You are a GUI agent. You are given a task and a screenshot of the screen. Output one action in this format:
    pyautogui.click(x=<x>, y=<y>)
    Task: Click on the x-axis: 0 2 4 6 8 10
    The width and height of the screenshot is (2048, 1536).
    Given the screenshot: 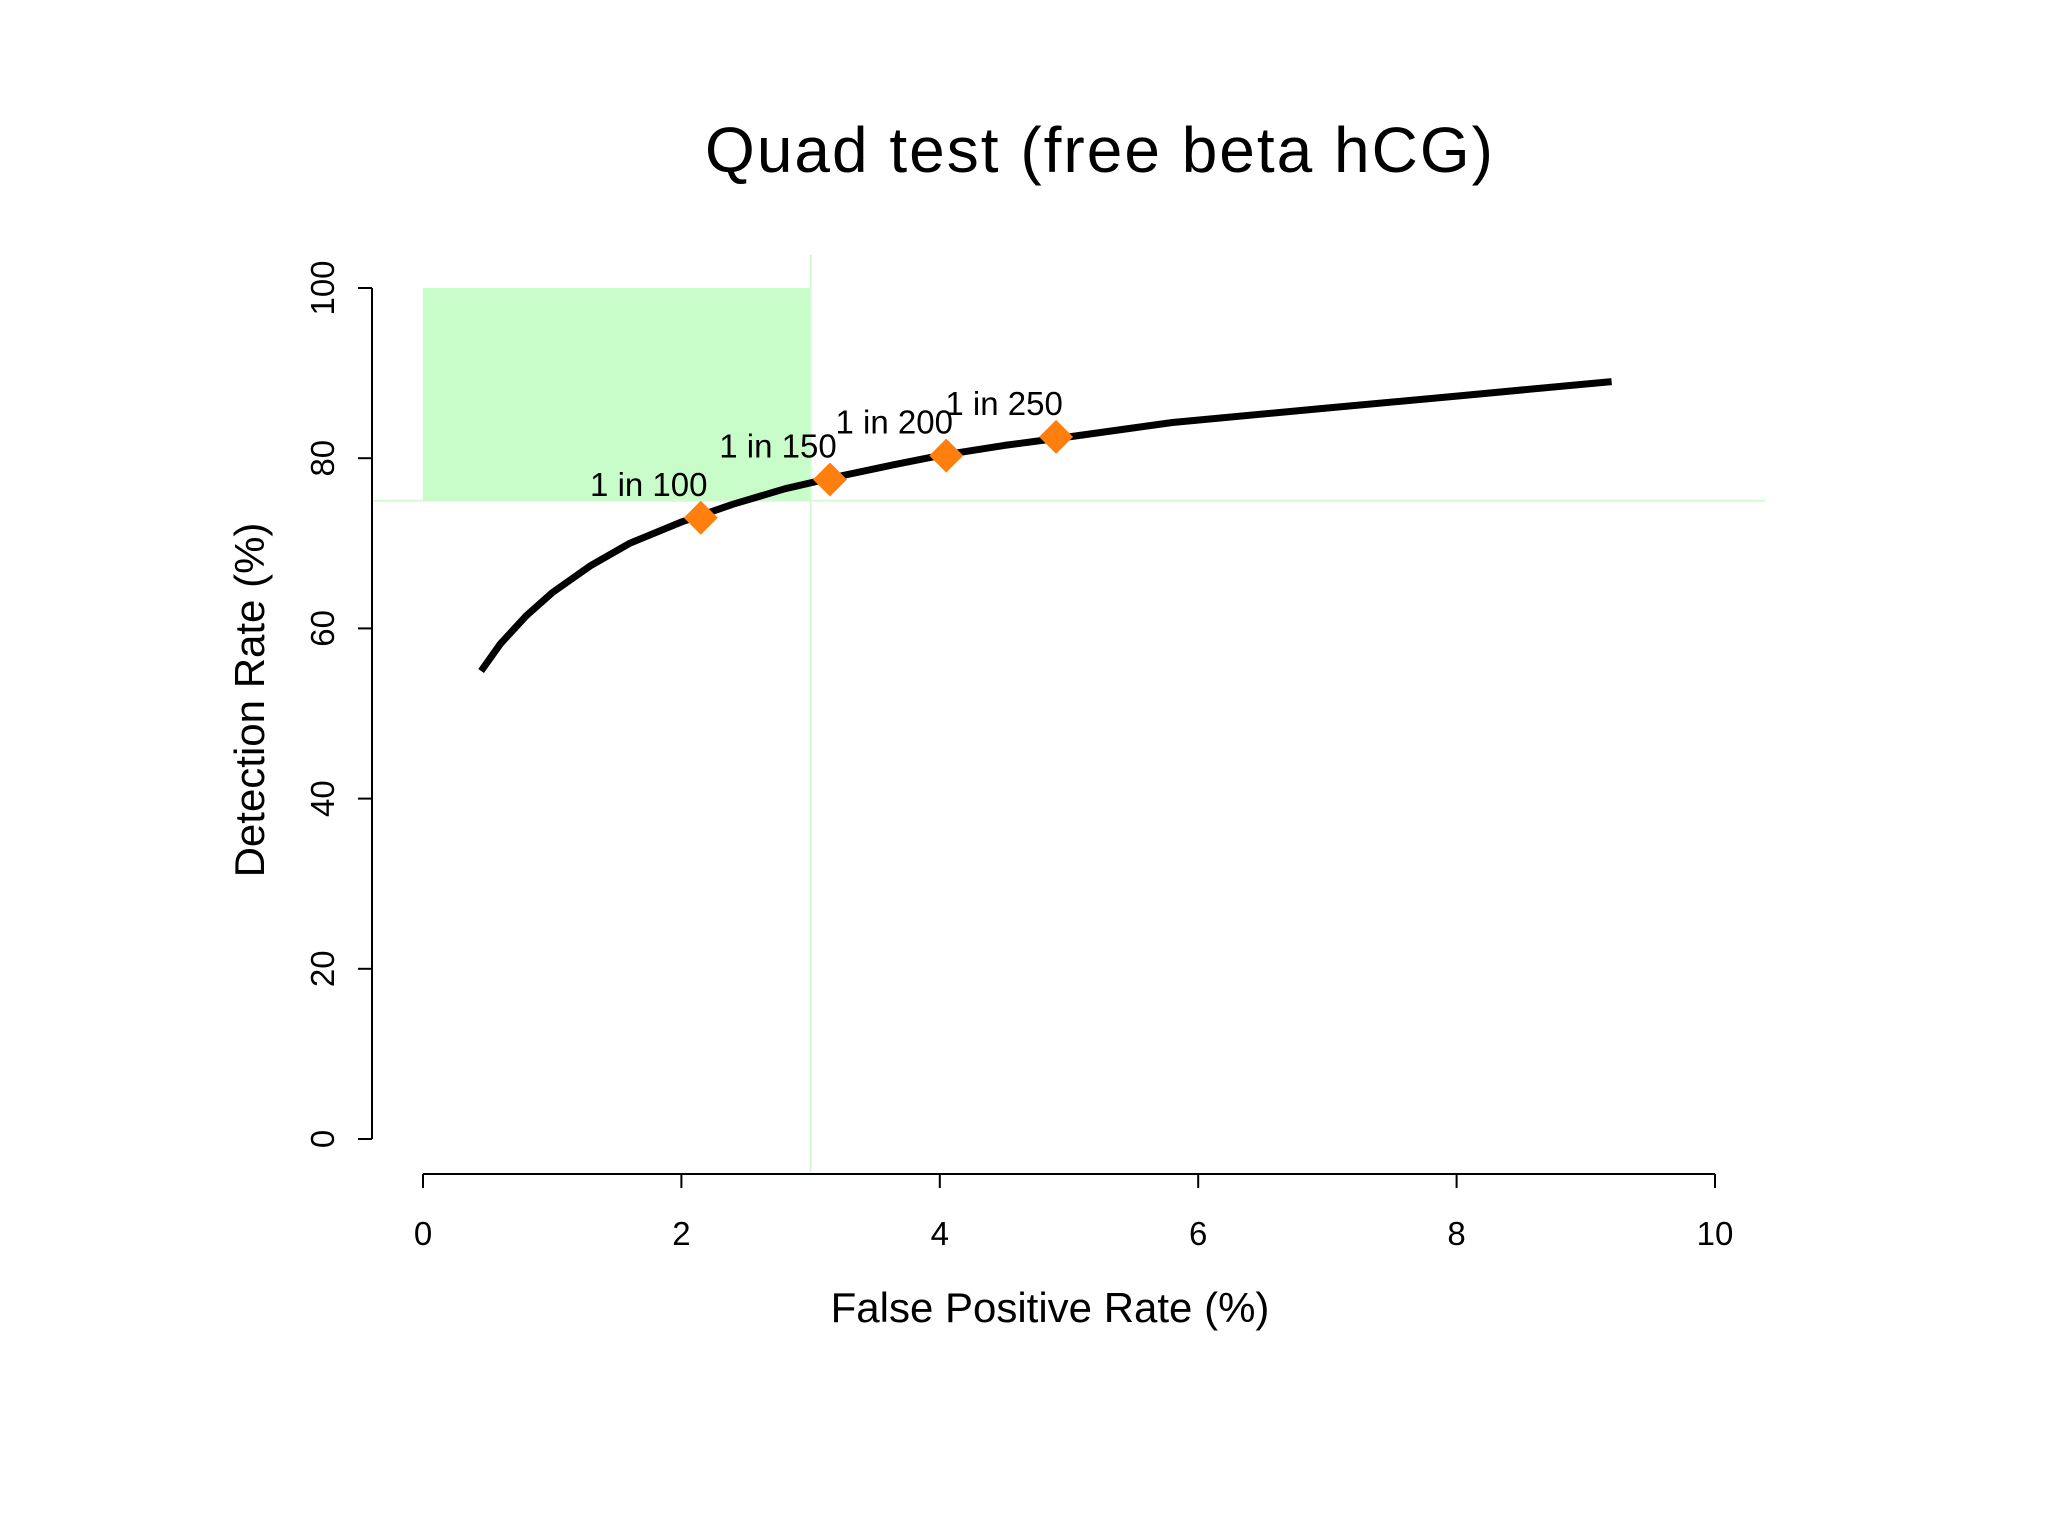 What is the action you would take?
    pyautogui.click(x=1074, y=1212)
    